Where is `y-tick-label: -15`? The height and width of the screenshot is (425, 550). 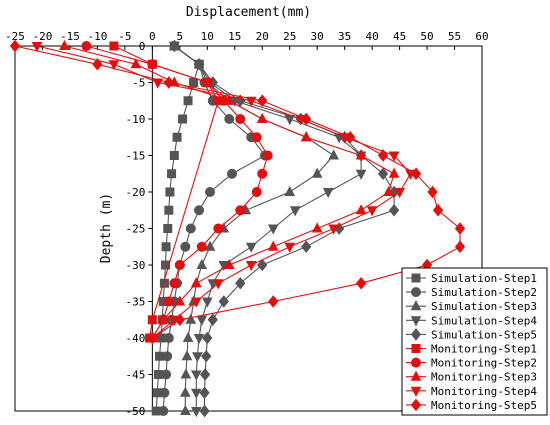 y-tick-label: -15 is located at coordinates (135, 156).